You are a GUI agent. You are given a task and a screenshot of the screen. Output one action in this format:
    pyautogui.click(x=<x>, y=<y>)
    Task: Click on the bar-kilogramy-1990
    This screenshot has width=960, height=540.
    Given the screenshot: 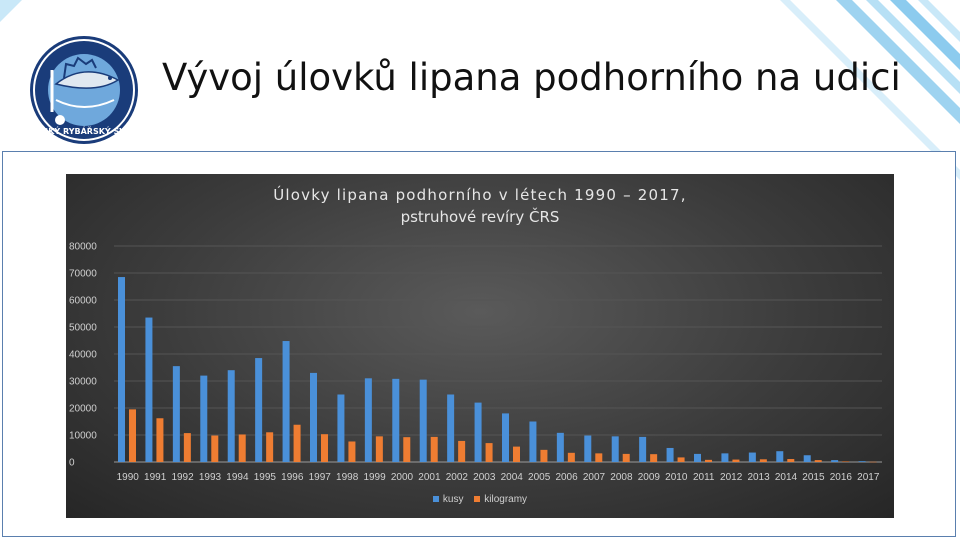 What is the action you would take?
    pyautogui.click(x=132, y=435)
    